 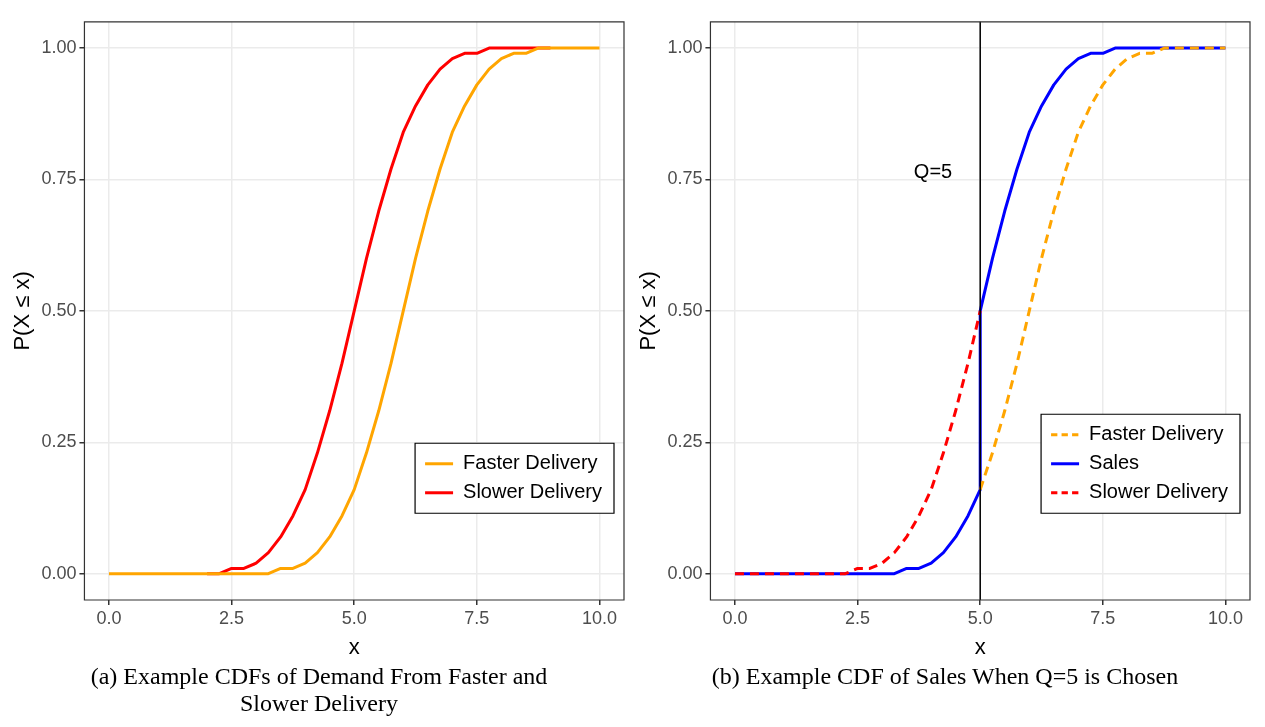 What do you see at coordinates (933, 170) in the screenshot?
I see `ref-line-label: Q=5` at bounding box center [933, 170].